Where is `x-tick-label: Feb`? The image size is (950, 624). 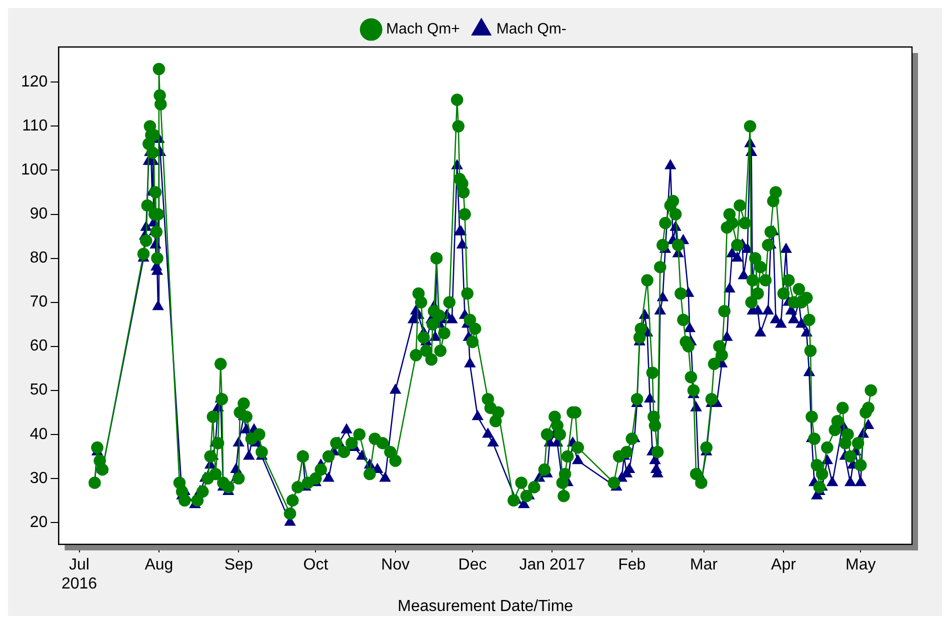
x-tick-label: Feb is located at coordinates (632, 565).